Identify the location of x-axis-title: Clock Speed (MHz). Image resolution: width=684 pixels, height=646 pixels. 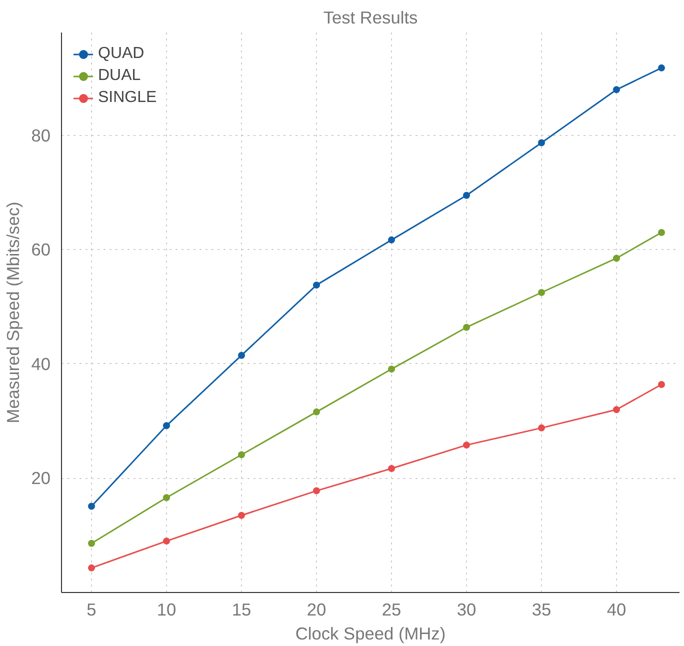
(370, 634).